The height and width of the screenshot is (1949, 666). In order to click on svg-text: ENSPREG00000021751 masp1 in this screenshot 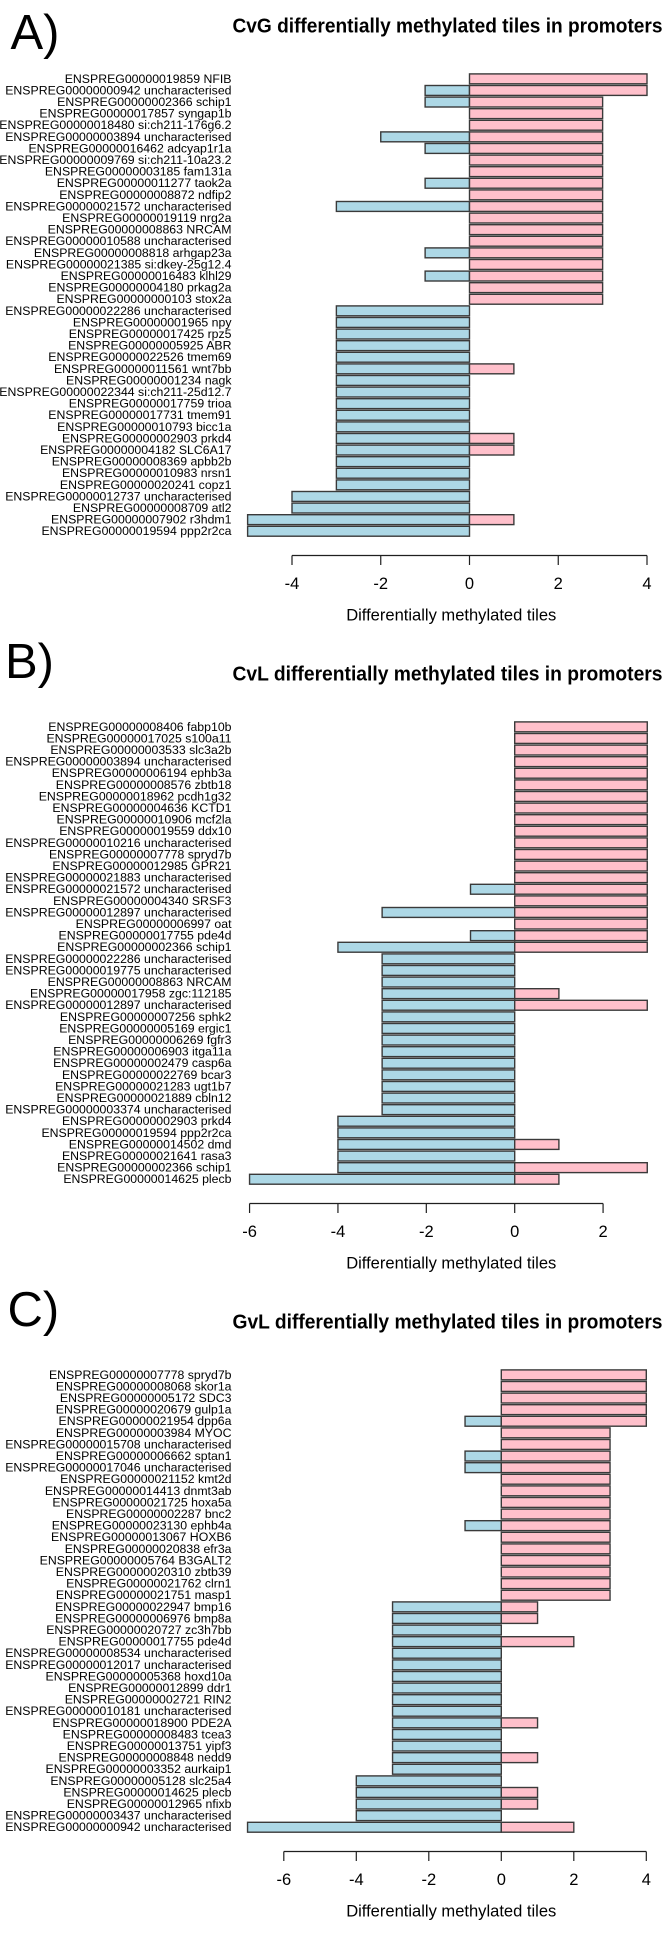, I will do `click(144, 1595)`.